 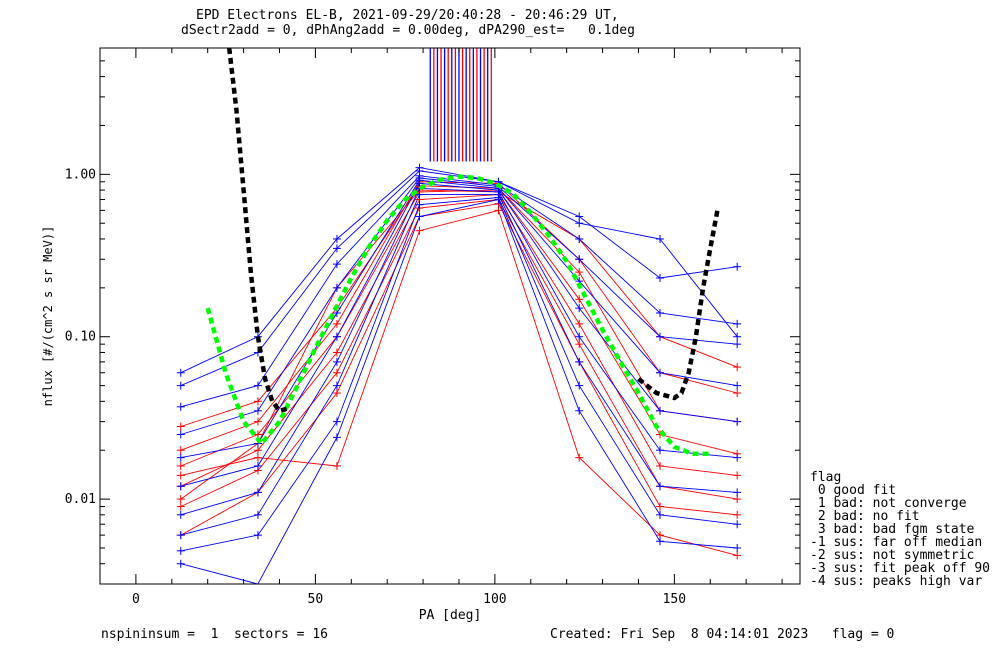 What do you see at coordinates (48, 316) in the screenshot?
I see `y-axis-label: nflux [#/(cm^2 s sr MeV)]` at bounding box center [48, 316].